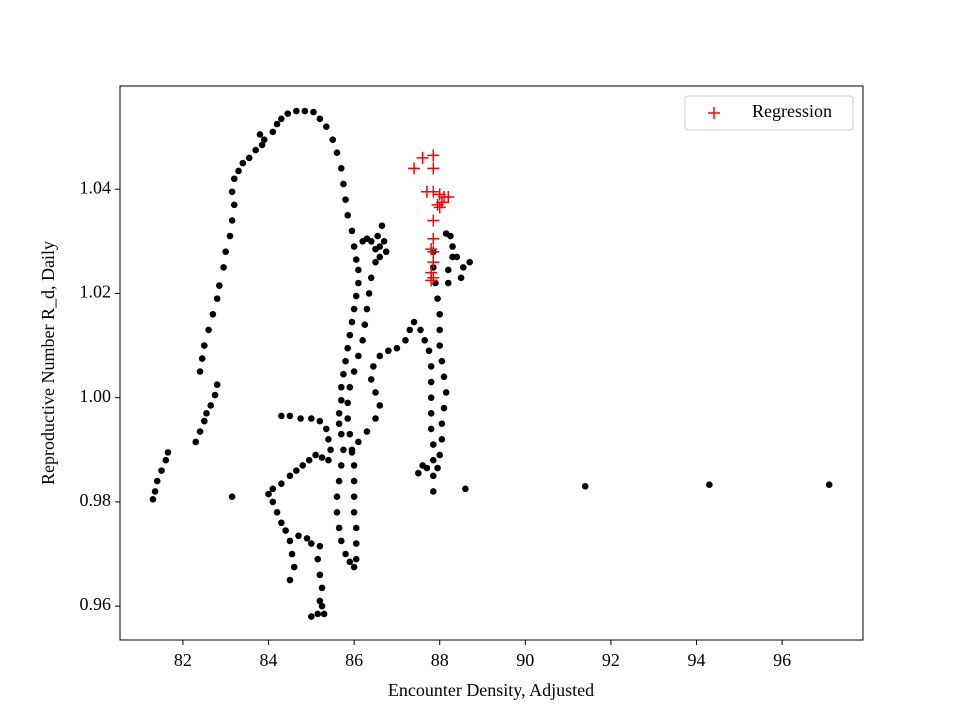 Image resolution: width=960 pixels, height=725 pixels. Describe the element at coordinates (611, 660) in the screenshot. I see `x-tick-label: 92` at that location.